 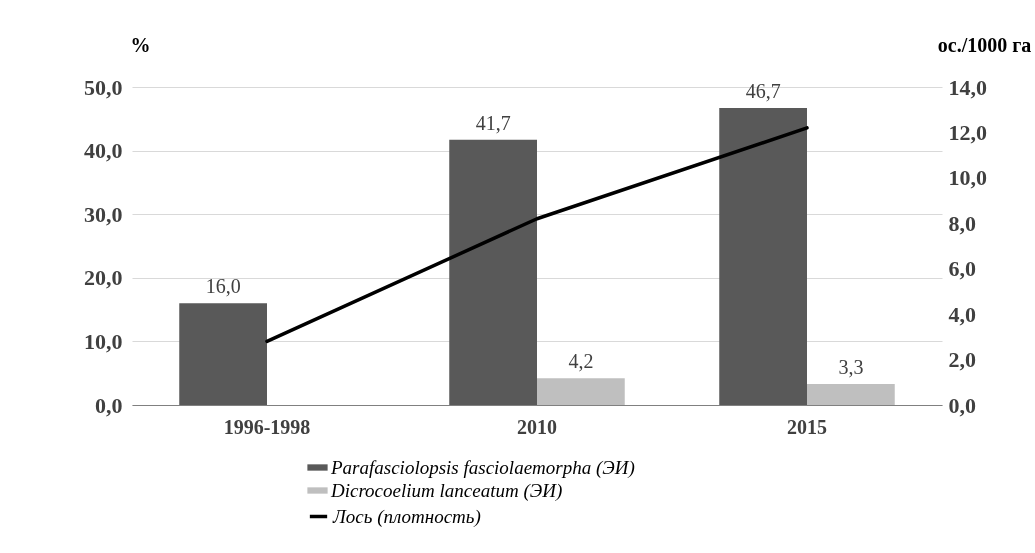 What do you see at coordinates (984, 44) in the screenshot?
I see `y2-axis-title: ос./1000 га` at bounding box center [984, 44].